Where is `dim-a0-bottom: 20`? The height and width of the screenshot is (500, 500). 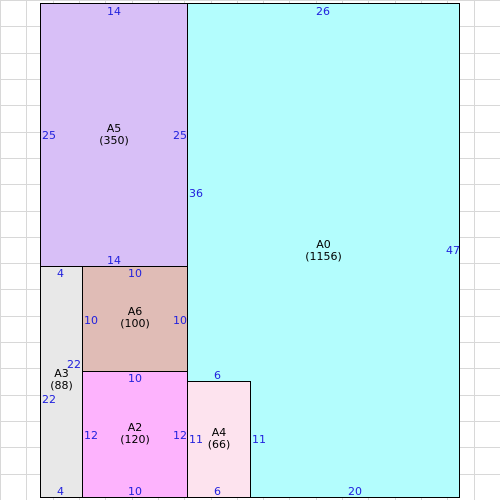 dim-a0-bottom: 20 is located at coordinates (355, 491).